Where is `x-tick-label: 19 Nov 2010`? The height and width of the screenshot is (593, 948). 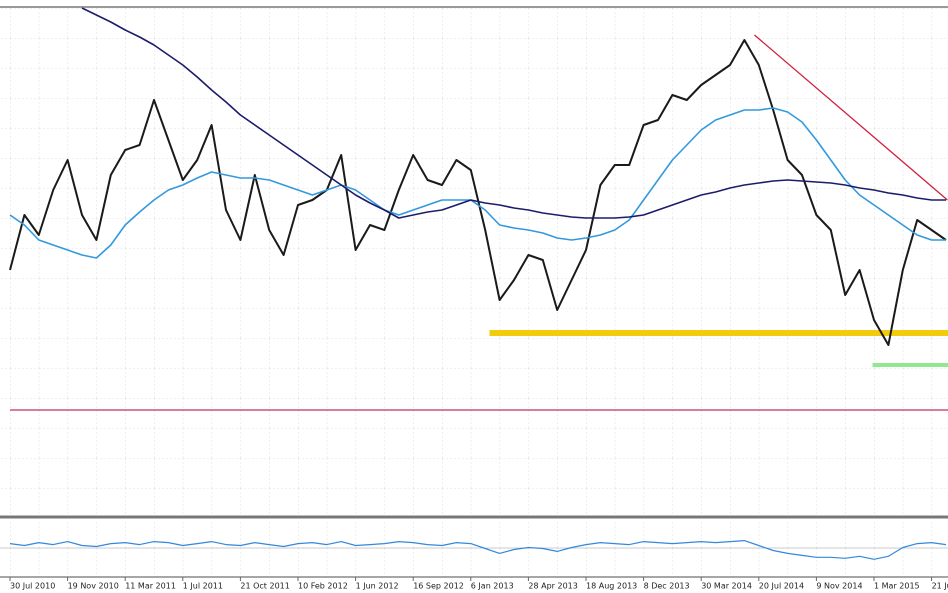 x-tick-label: 19 Nov 2010 is located at coordinates (93, 586).